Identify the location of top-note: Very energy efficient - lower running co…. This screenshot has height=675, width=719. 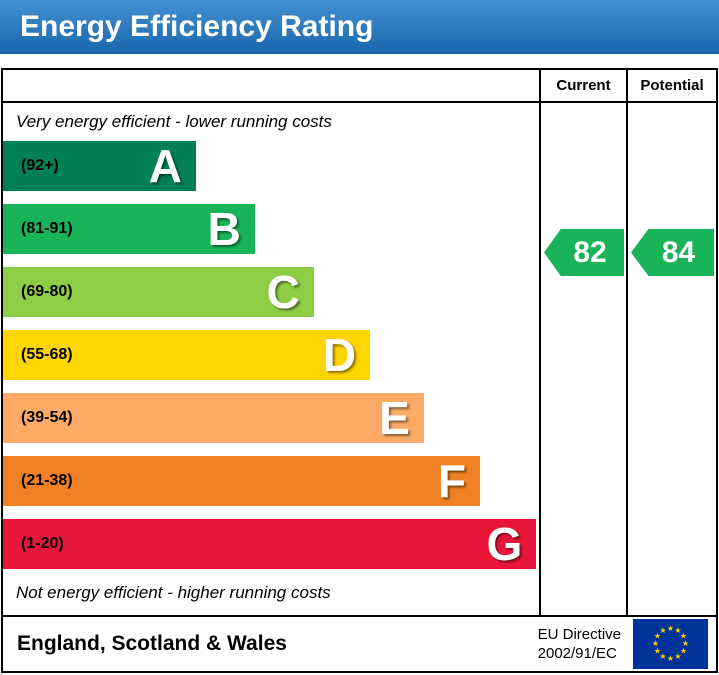
(174, 121).